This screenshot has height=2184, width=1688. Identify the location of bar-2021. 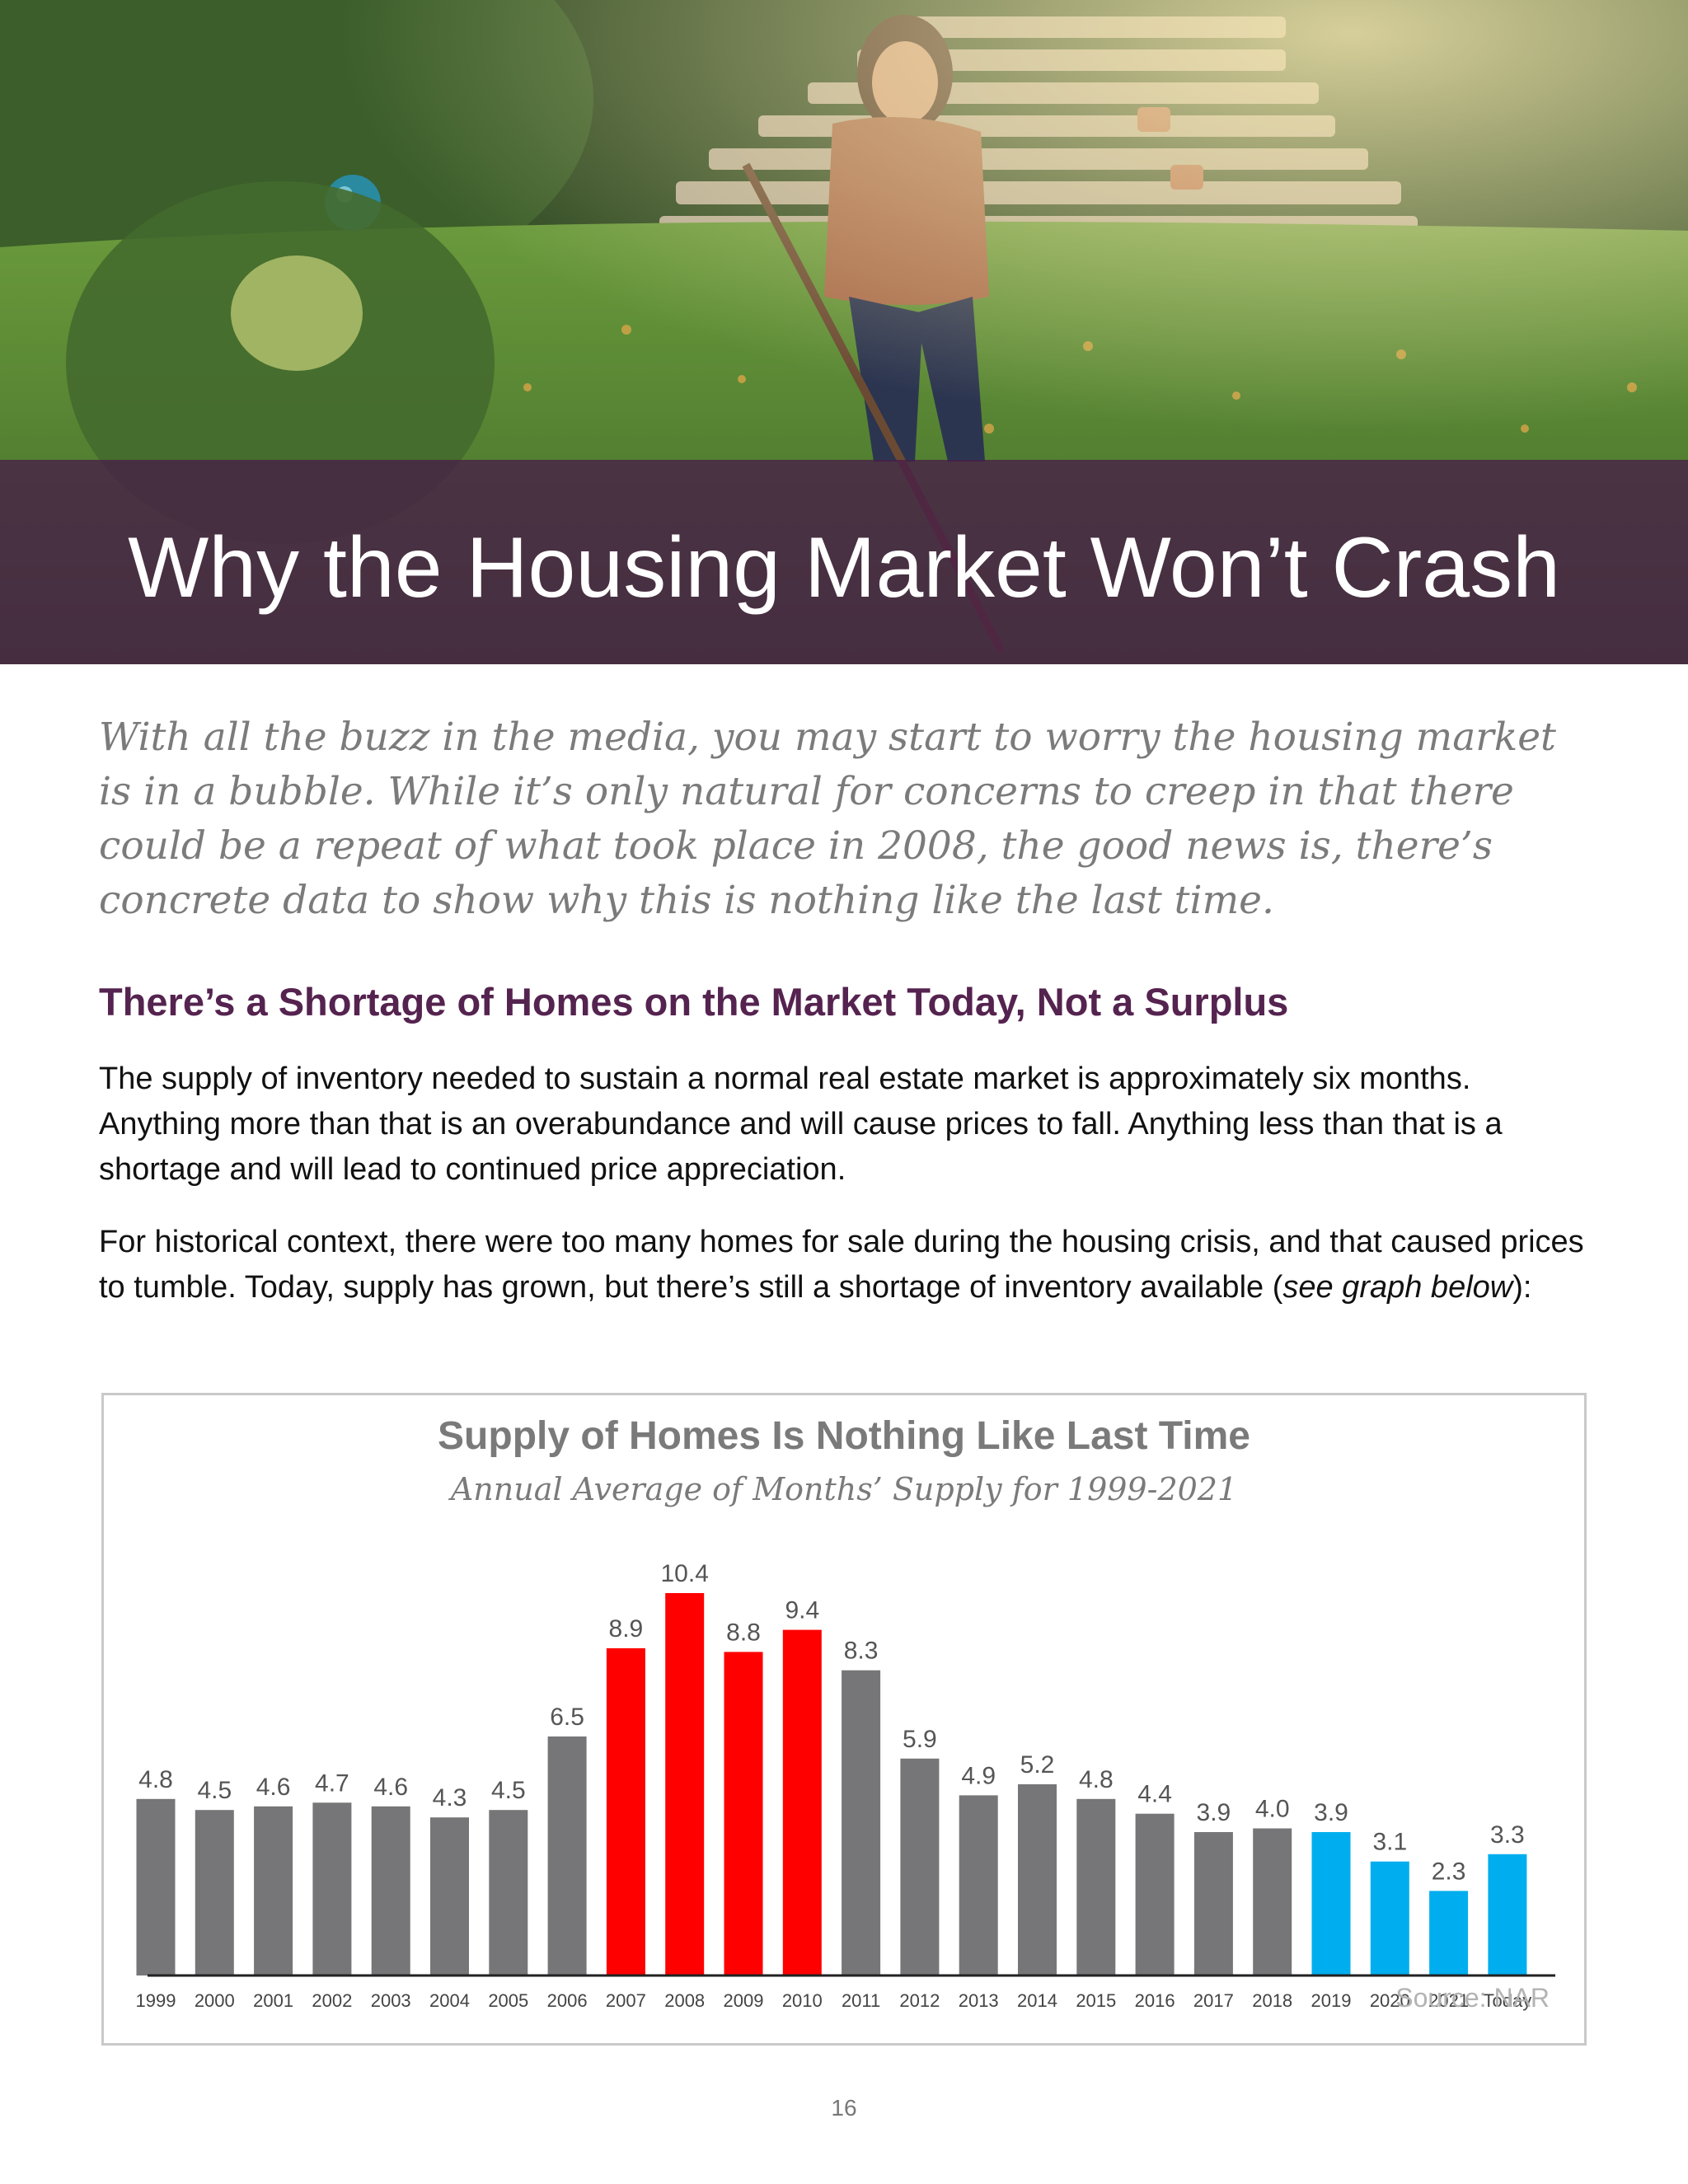
(1449, 1933).